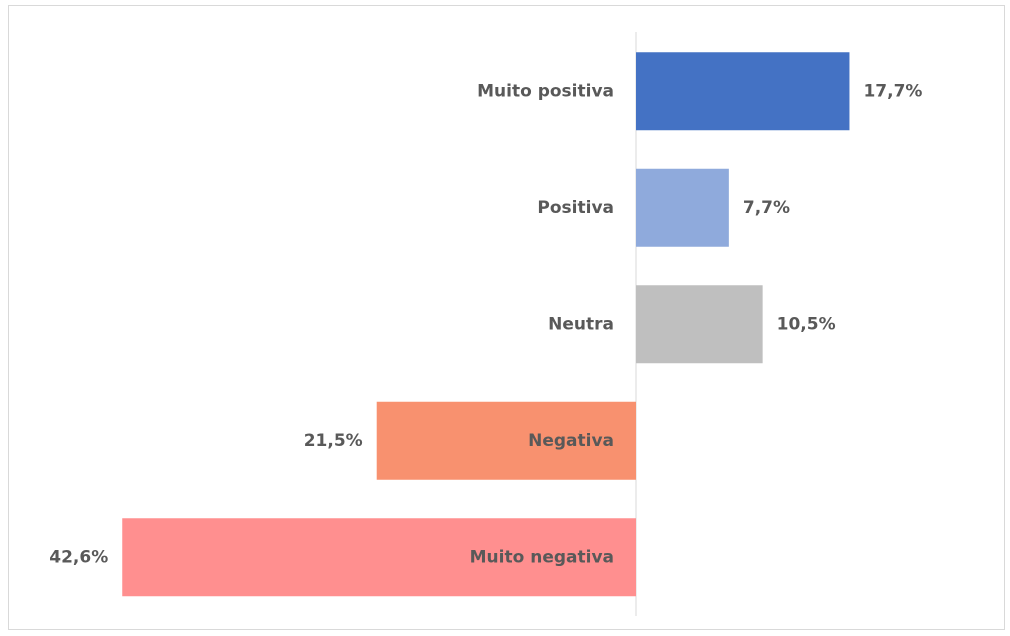 The width and height of the screenshot is (1010, 636). What do you see at coordinates (892, 91) in the screenshot?
I see `value-label: 17,7%` at bounding box center [892, 91].